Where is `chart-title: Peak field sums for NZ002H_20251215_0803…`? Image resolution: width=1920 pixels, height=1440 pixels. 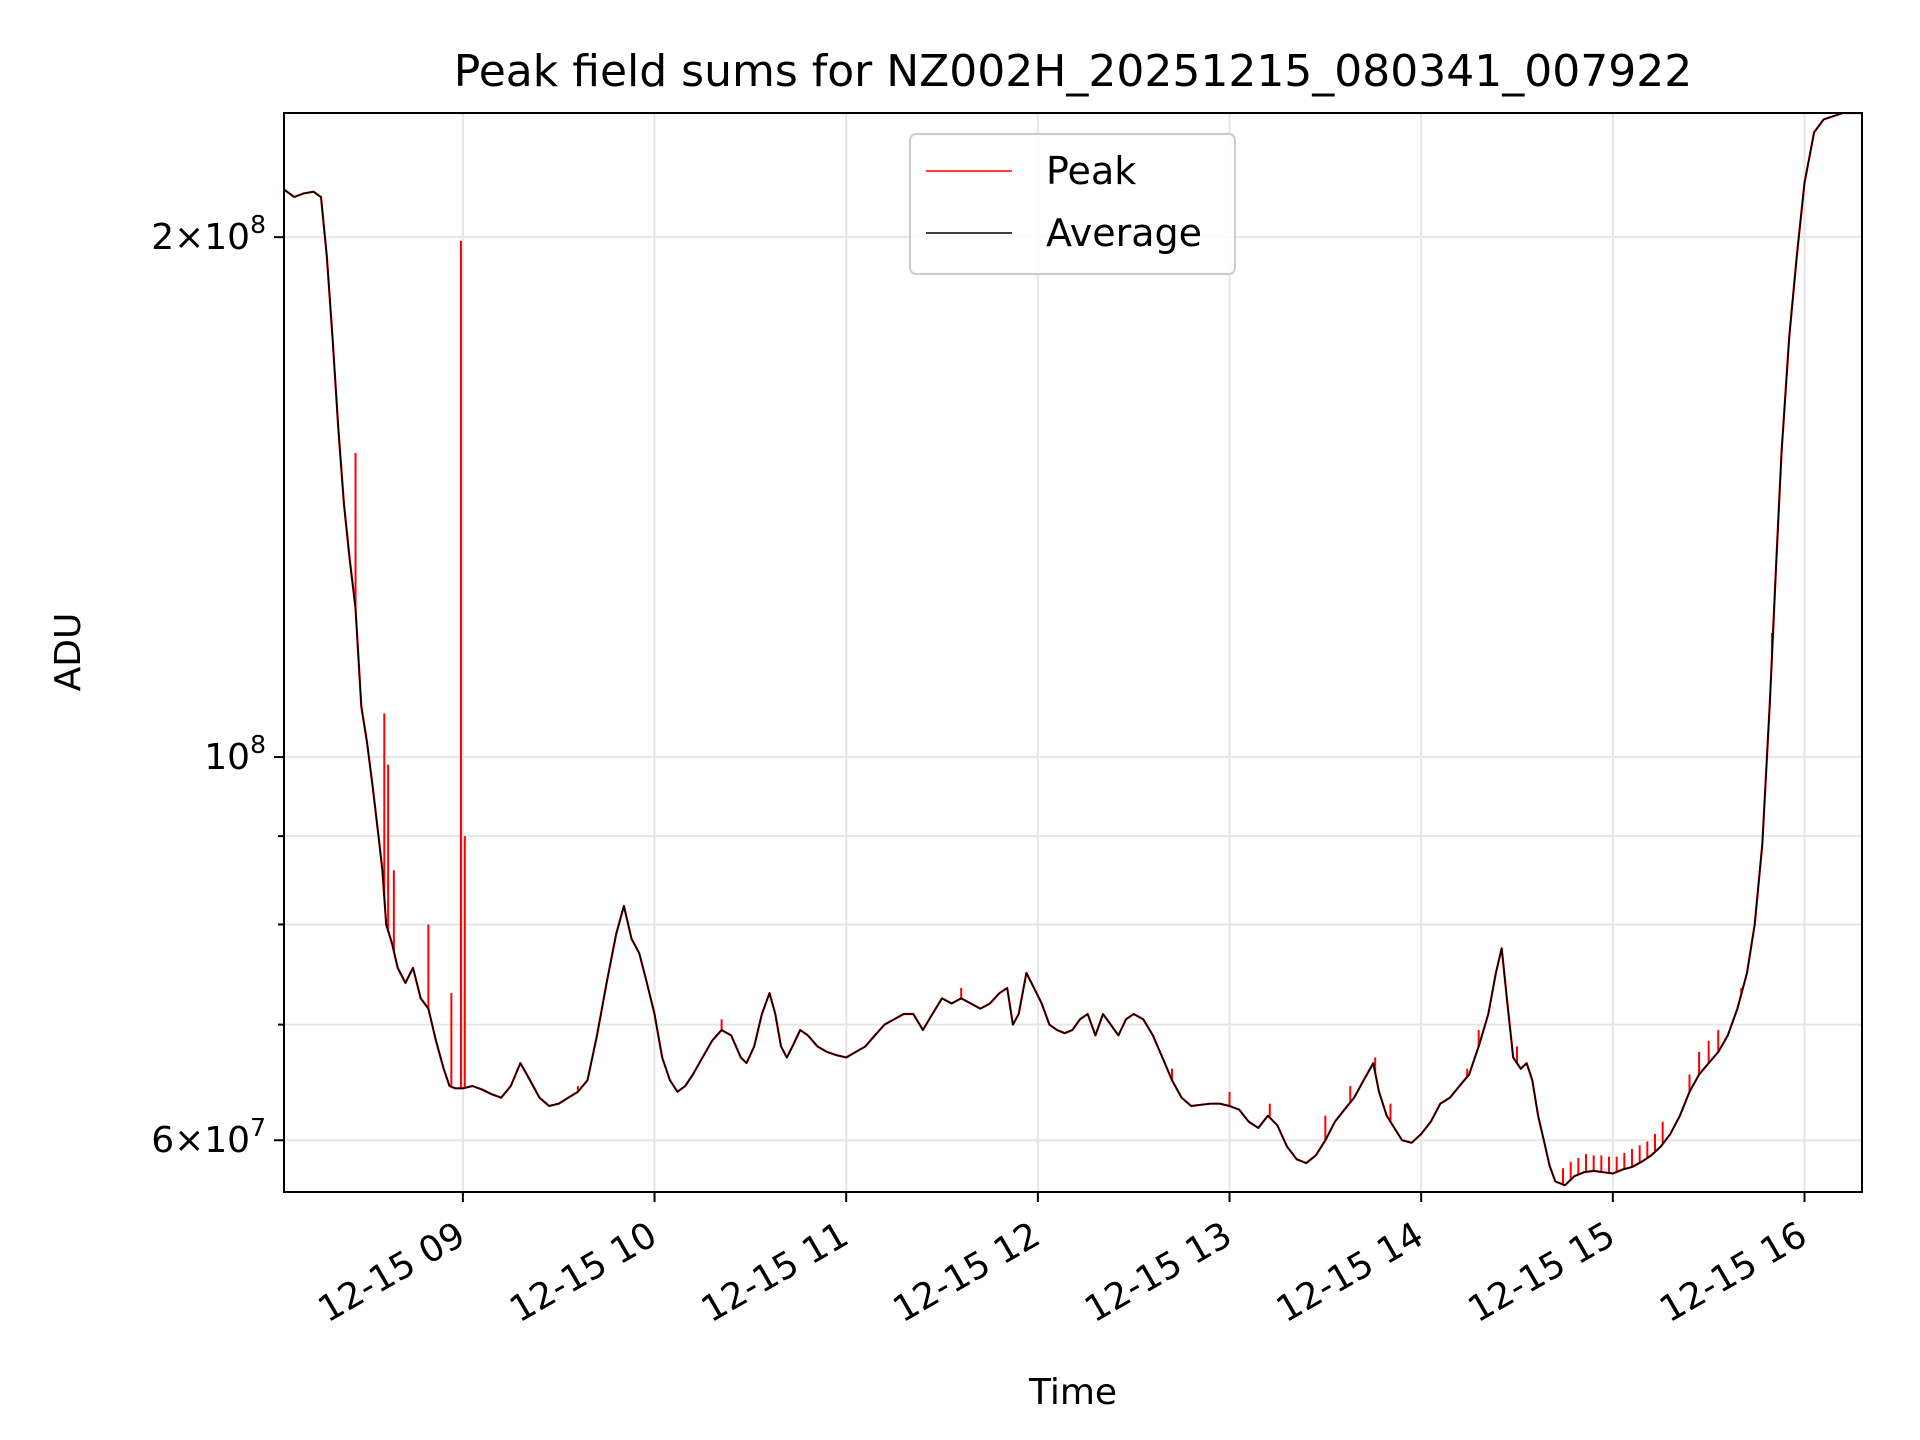
chart-title: Peak field sums for NZ002H_20251215_0803… is located at coordinates (1073, 71).